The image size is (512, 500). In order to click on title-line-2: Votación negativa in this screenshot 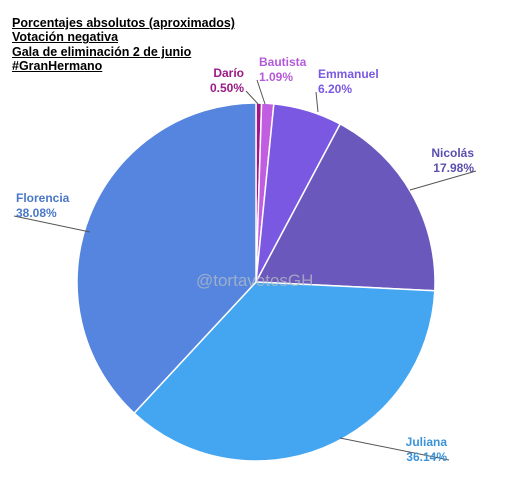, I will do `click(65, 37)`.